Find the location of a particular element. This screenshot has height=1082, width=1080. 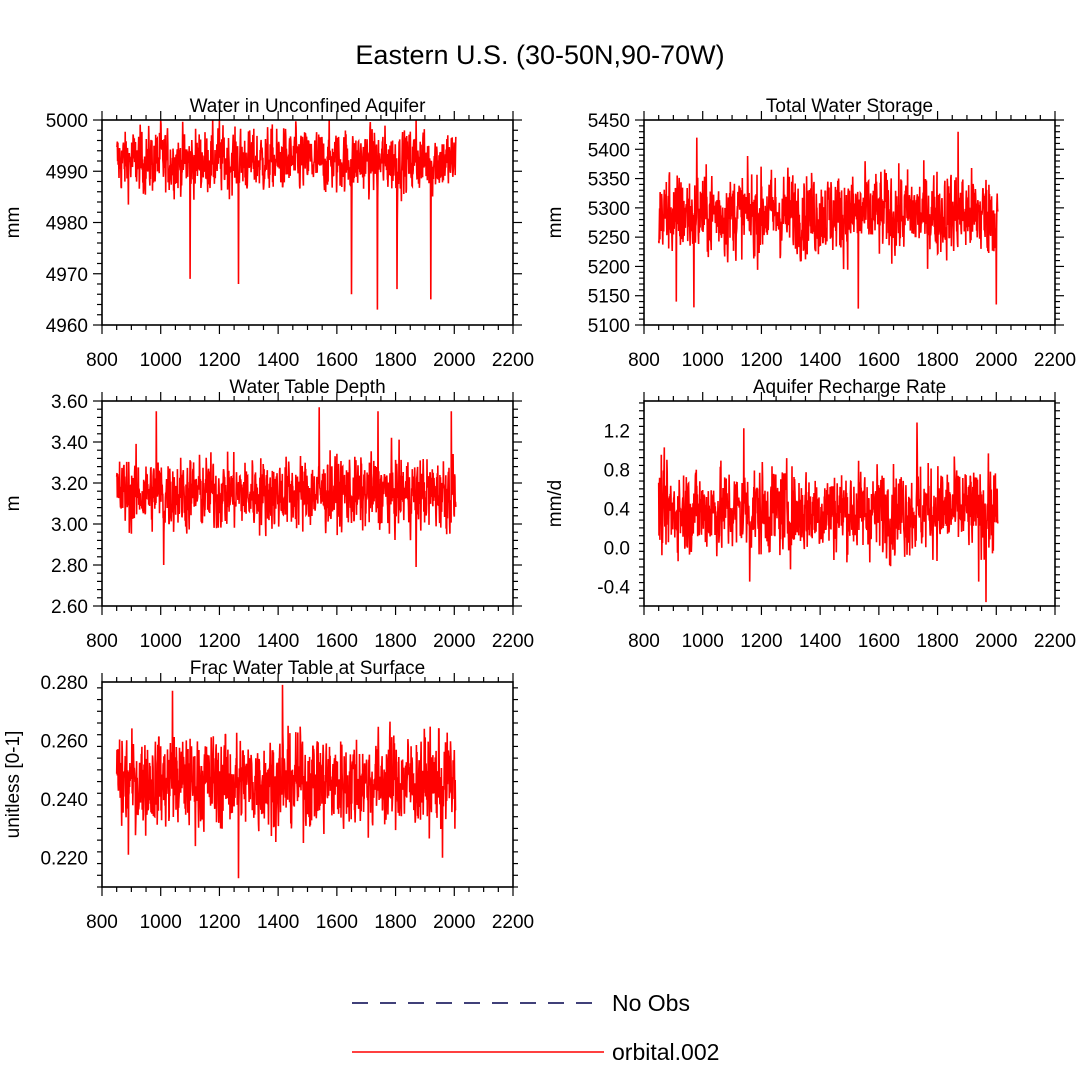

y-tick-label: 0.4 is located at coordinates (617, 509).